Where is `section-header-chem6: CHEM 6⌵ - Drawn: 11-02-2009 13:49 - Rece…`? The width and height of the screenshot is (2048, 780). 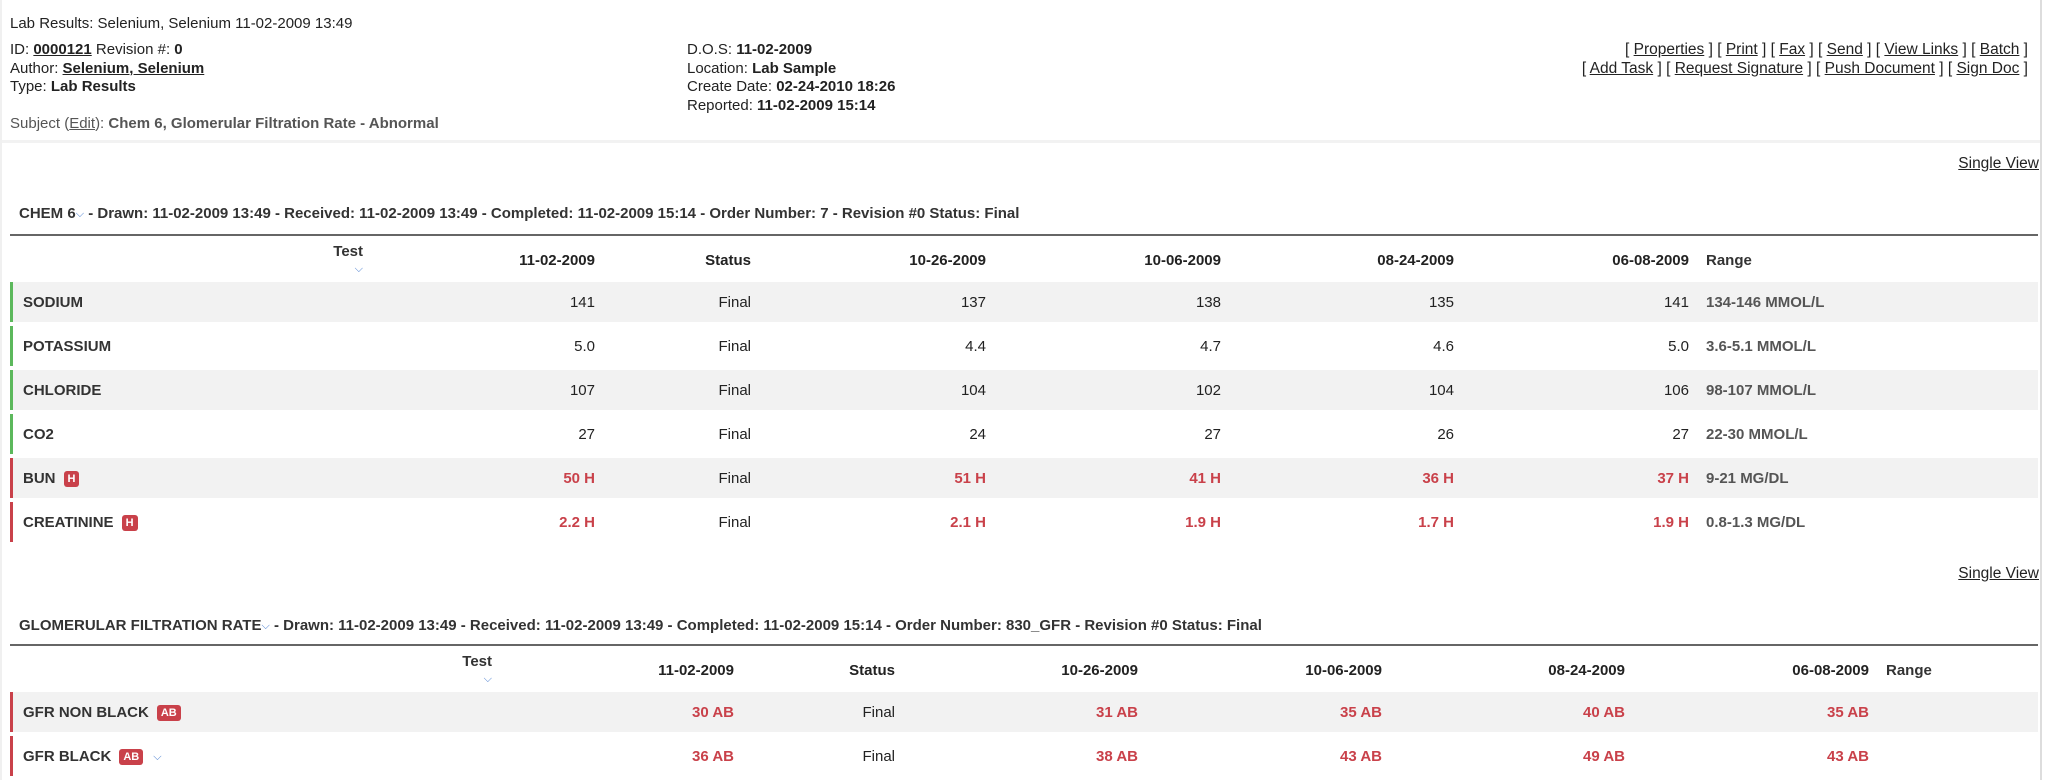 section-header-chem6: CHEM 6⌵ - Drawn: 11-02-2009 13:49 - Rece… is located at coordinates (519, 213).